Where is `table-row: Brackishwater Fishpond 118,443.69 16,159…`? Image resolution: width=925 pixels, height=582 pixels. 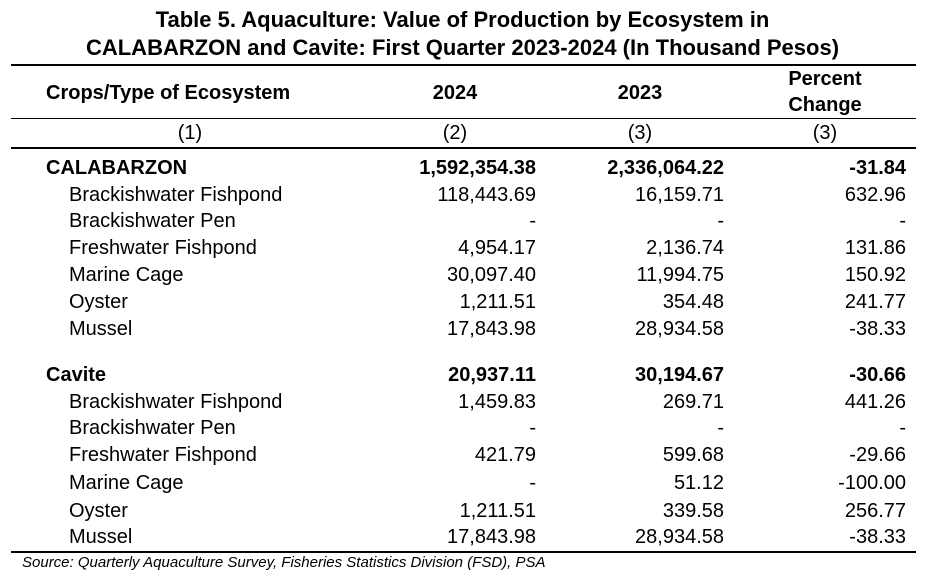 table-row: Brackishwater Fishpond 118,443.69 16,159… is located at coordinates (462, 195).